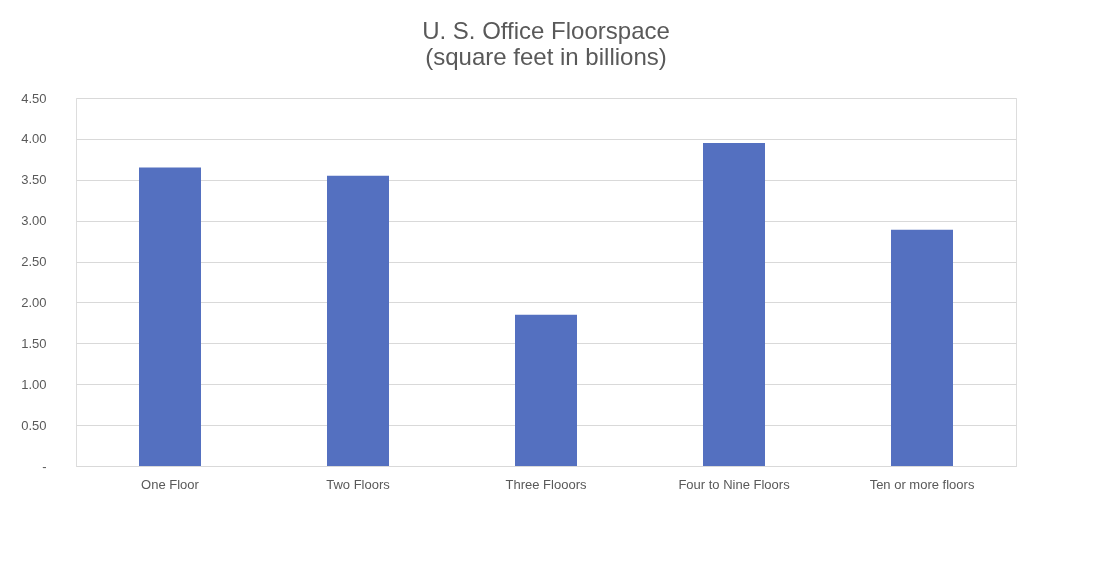  I want to click on text: (square feet in billions), so click(546, 56).